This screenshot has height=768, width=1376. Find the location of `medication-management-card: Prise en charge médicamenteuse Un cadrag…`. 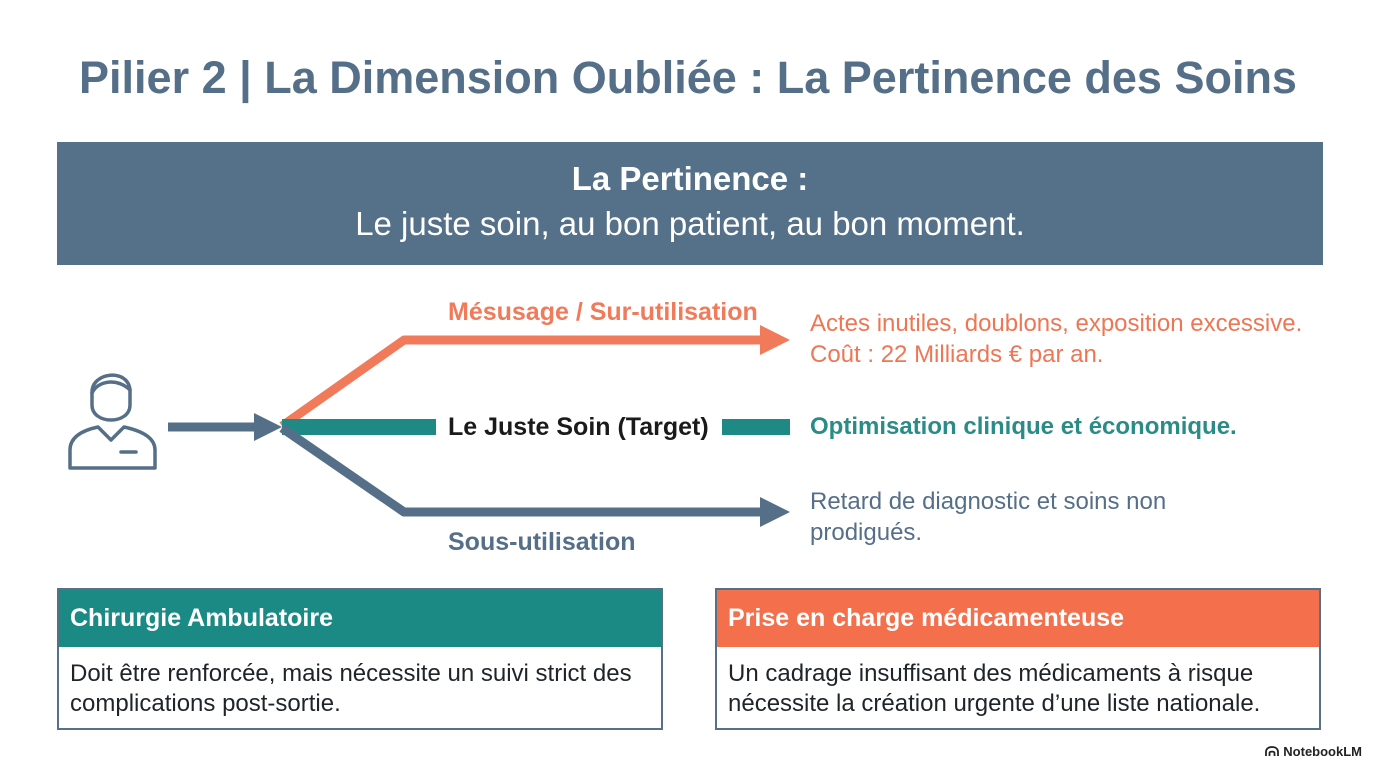

medication-management-card: Prise en charge médicamenteuse Un cadrag… is located at coordinates (1018, 659).